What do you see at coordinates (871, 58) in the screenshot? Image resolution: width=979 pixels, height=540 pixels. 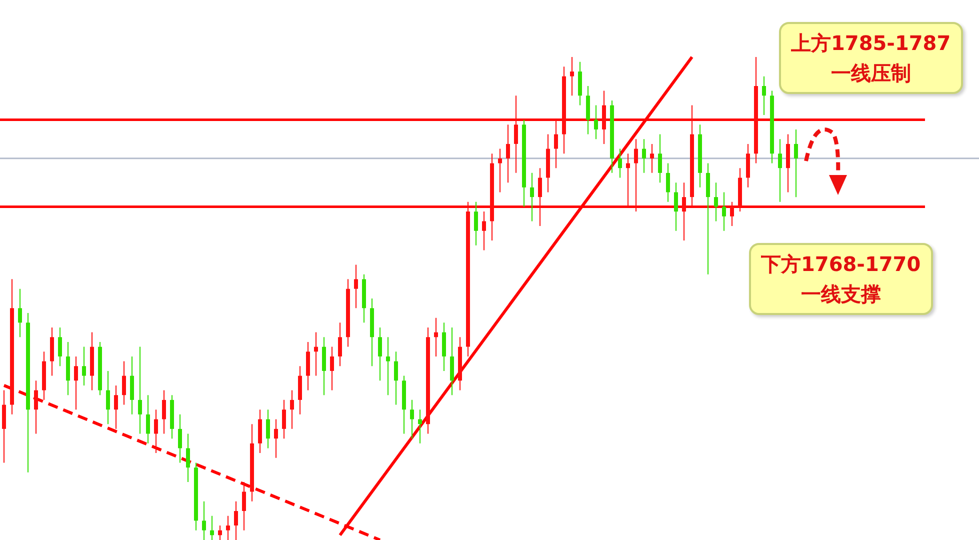 I see `annotation: 上方1785-1787 一线压制` at bounding box center [871, 58].